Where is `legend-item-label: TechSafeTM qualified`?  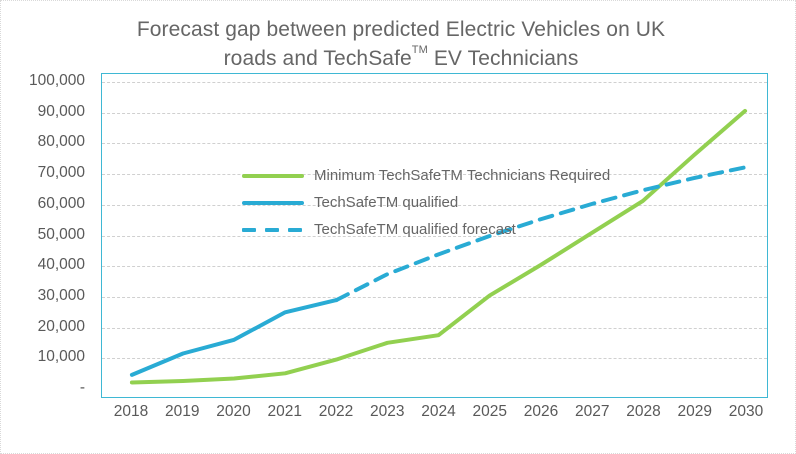 legend-item-label: TechSafeTM qualified is located at coordinates (386, 202).